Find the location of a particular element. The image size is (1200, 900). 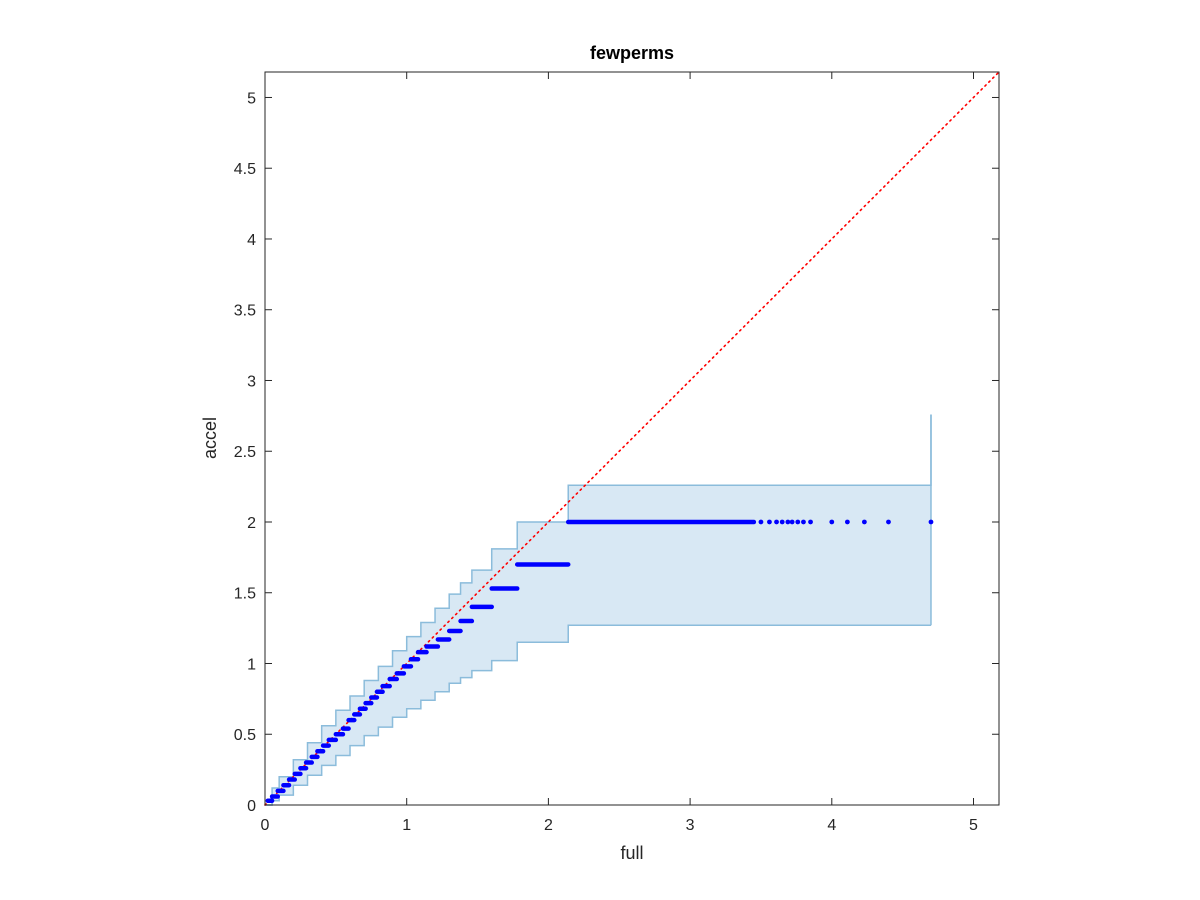

y-tick-label: 5 is located at coordinates (251, 98).